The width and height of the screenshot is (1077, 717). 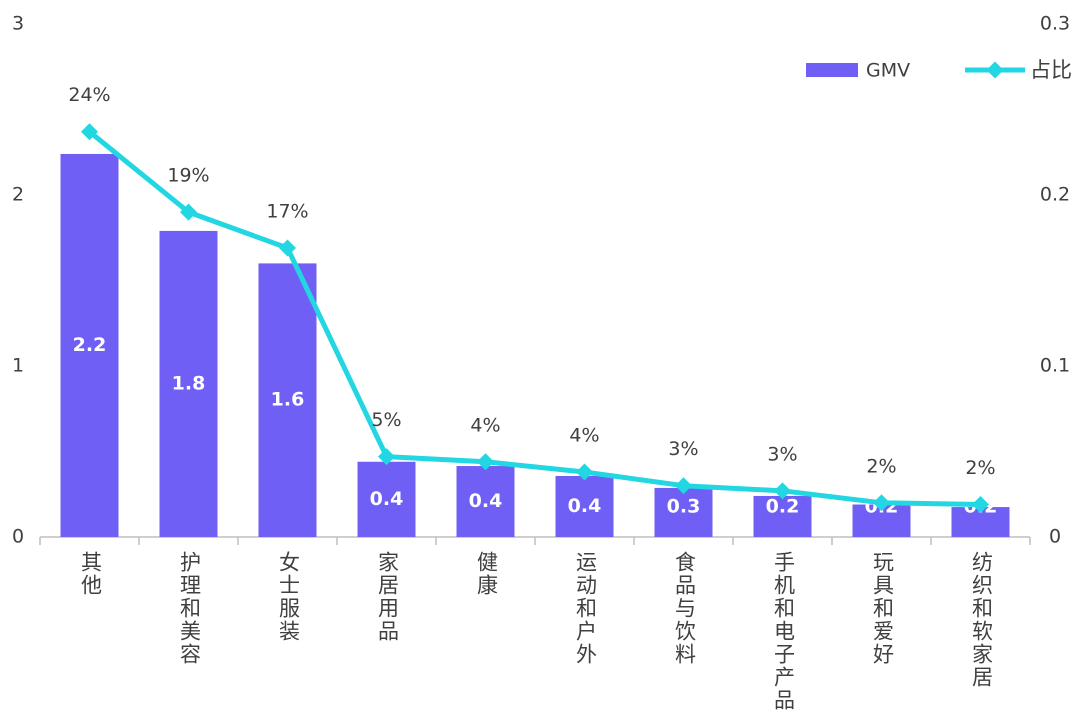 I want to click on x-tick-label: 玩具和爱好, so click(x=883, y=608).